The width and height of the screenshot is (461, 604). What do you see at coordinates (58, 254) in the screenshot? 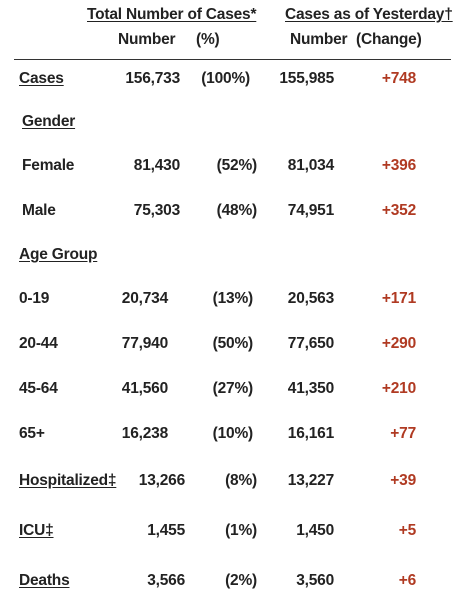
I see `section-heading-age-group: Age Group` at bounding box center [58, 254].